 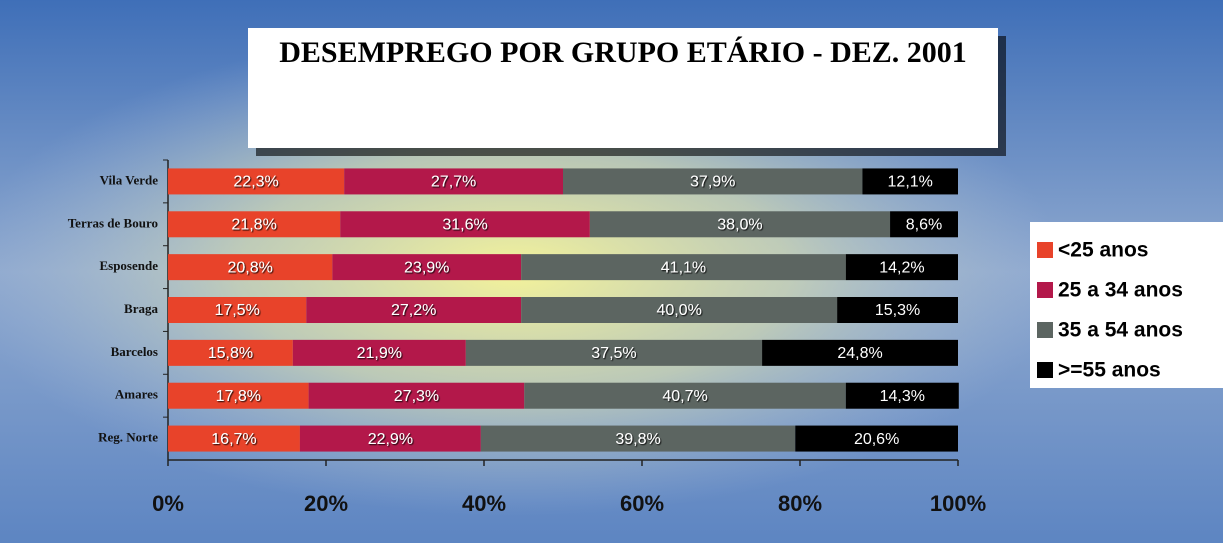 I want to click on data-label: 14,3%, so click(x=902, y=396).